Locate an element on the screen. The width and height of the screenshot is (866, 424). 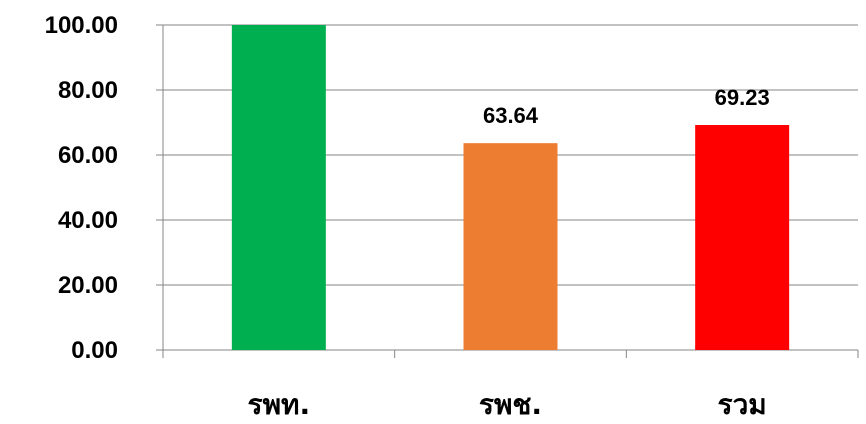
y-tick-labels: 0.00 20.00 40.00 60.00 80.00 100.00 is located at coordinates (81, 188).